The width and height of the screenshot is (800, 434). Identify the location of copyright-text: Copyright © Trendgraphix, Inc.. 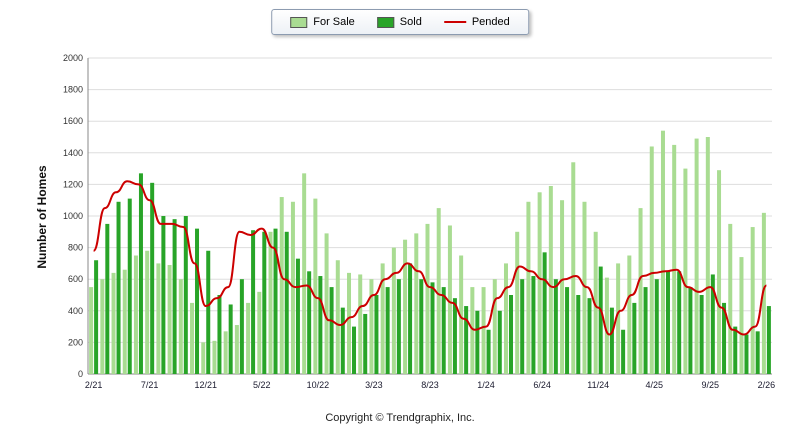
(400, 418).